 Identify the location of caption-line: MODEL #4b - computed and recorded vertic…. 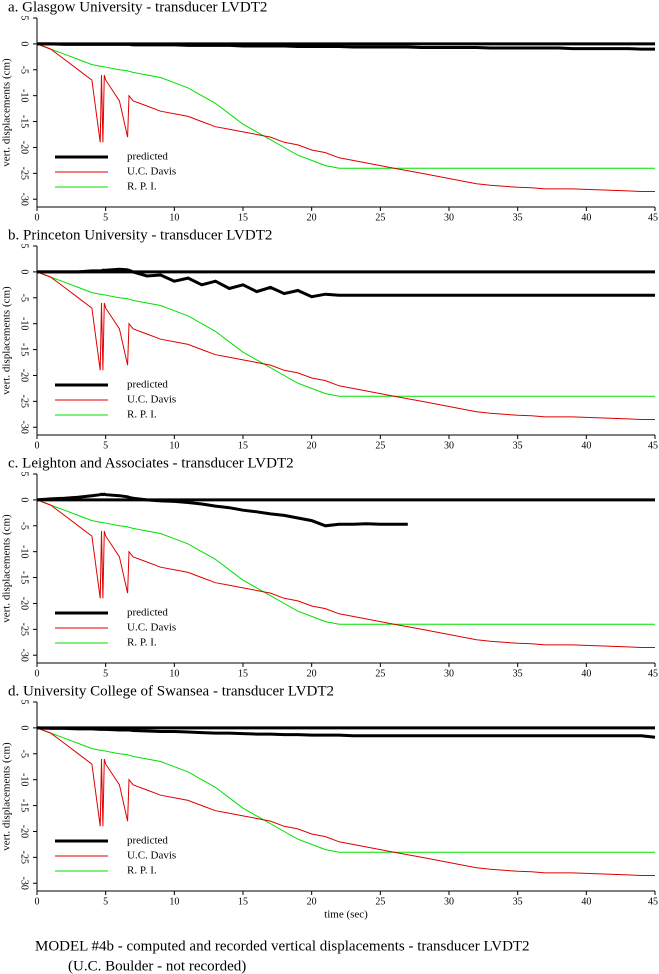
(282, 946).